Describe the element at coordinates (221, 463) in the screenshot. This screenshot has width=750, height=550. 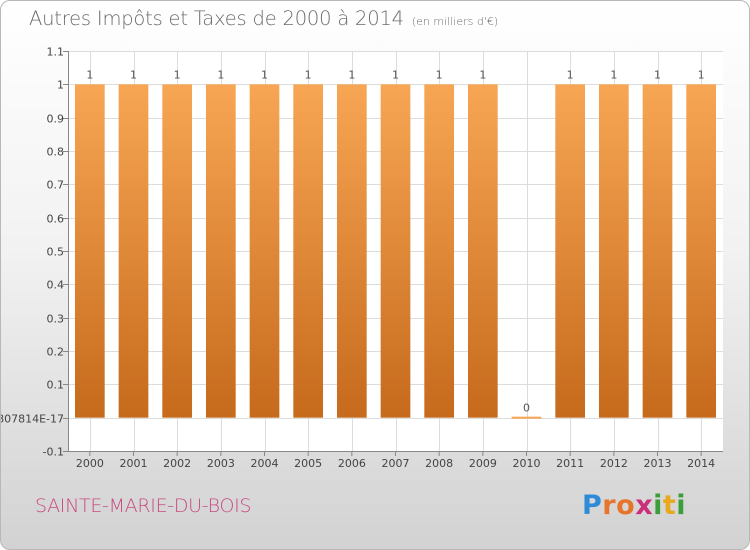
I see `x-tick-label: 2003` at that location.